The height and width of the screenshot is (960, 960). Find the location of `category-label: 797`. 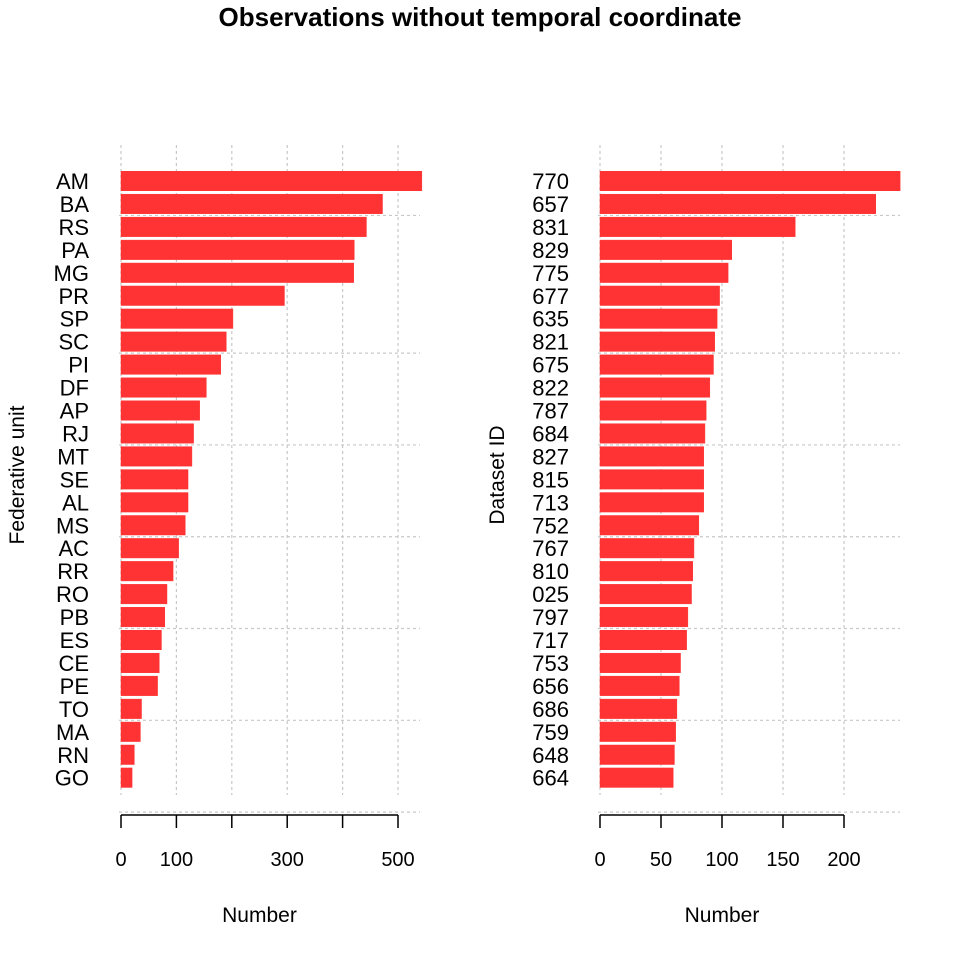

category-label: 797 is located at coordinates (550, 617).